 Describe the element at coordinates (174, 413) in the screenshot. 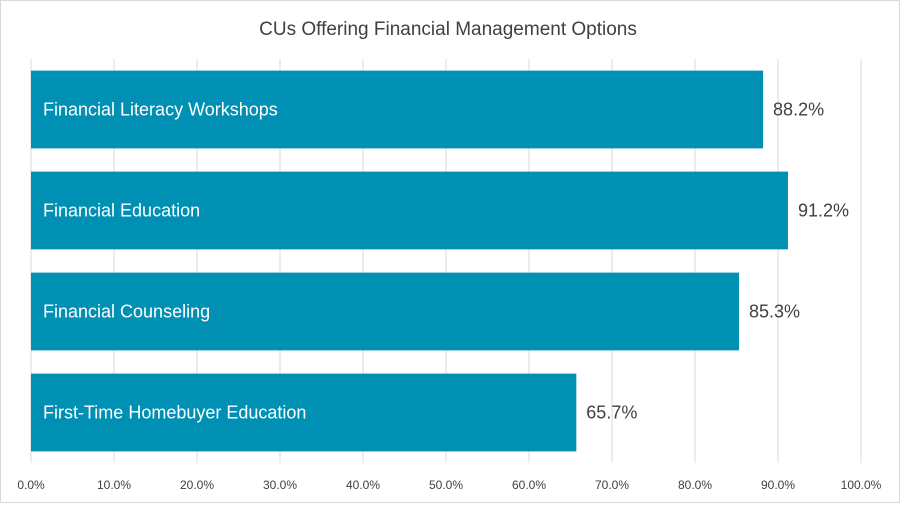

I see `bar-category-label: First-Time Homebuyer Education` at that location.